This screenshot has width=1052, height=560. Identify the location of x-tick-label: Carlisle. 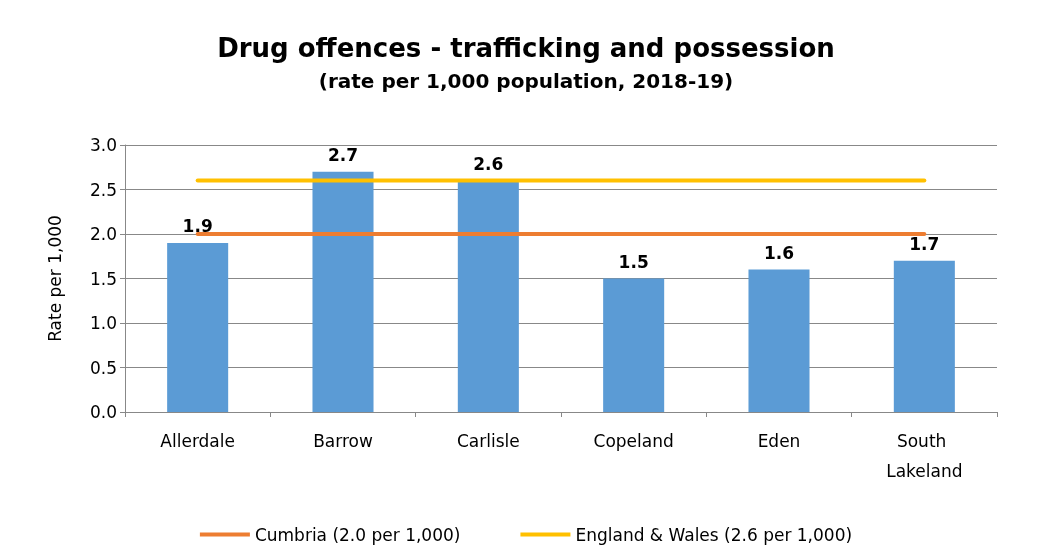
(488, 441).